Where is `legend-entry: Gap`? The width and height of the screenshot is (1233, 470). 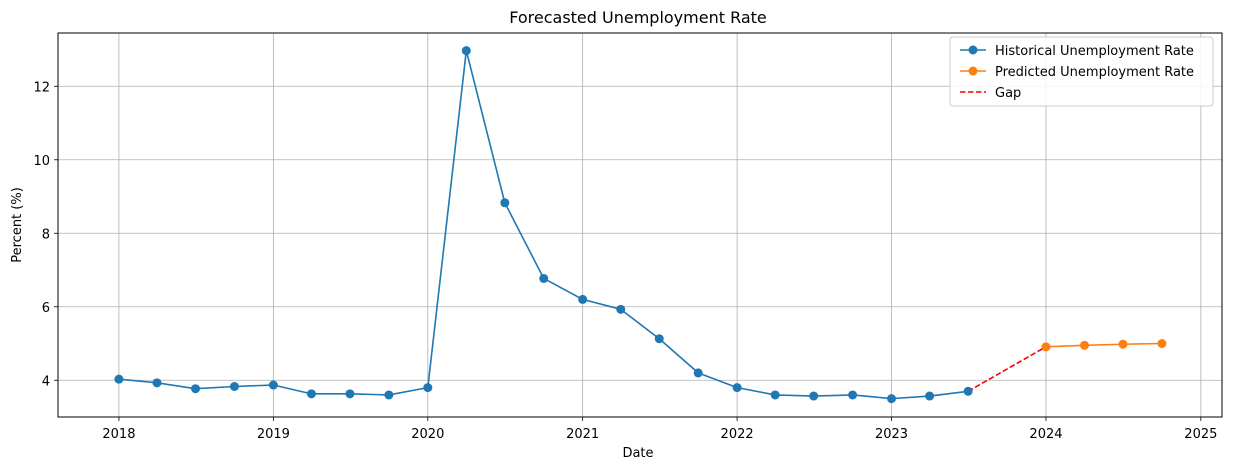
legend-entry: Gap is located at coordinates (1008, 93).